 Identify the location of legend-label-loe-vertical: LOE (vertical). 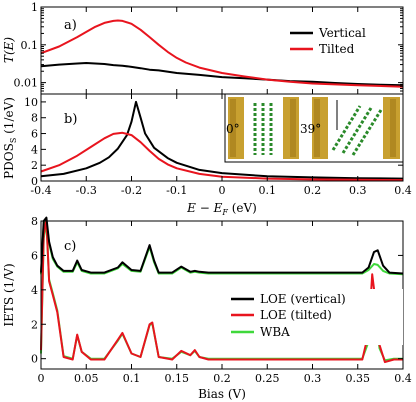
(303, 299).